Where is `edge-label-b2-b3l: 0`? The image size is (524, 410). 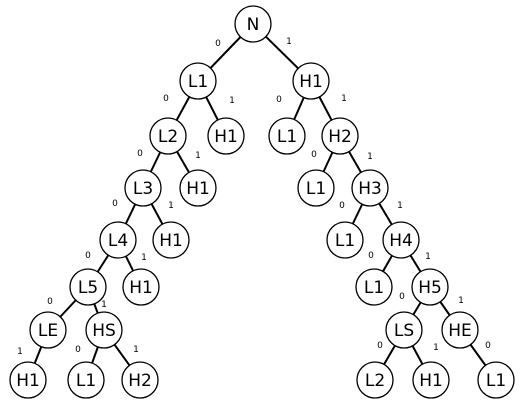
edge-label-b2-b3l: 0 is located at coordinates (314, 155).